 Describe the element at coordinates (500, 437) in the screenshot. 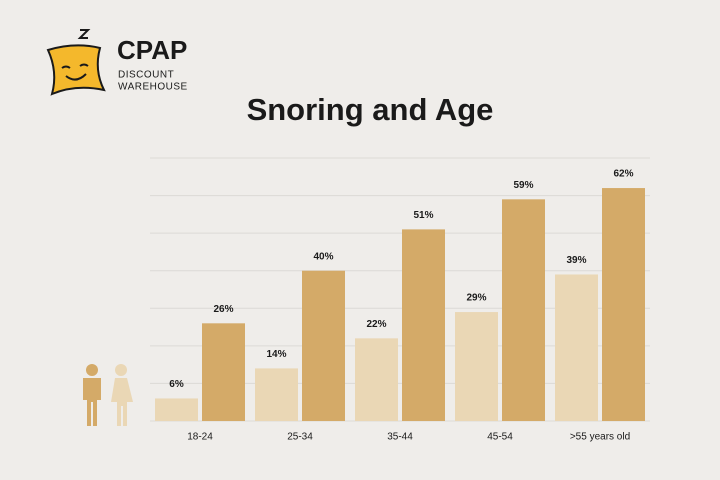

I see `x-tick-label: 45-54` at that location.